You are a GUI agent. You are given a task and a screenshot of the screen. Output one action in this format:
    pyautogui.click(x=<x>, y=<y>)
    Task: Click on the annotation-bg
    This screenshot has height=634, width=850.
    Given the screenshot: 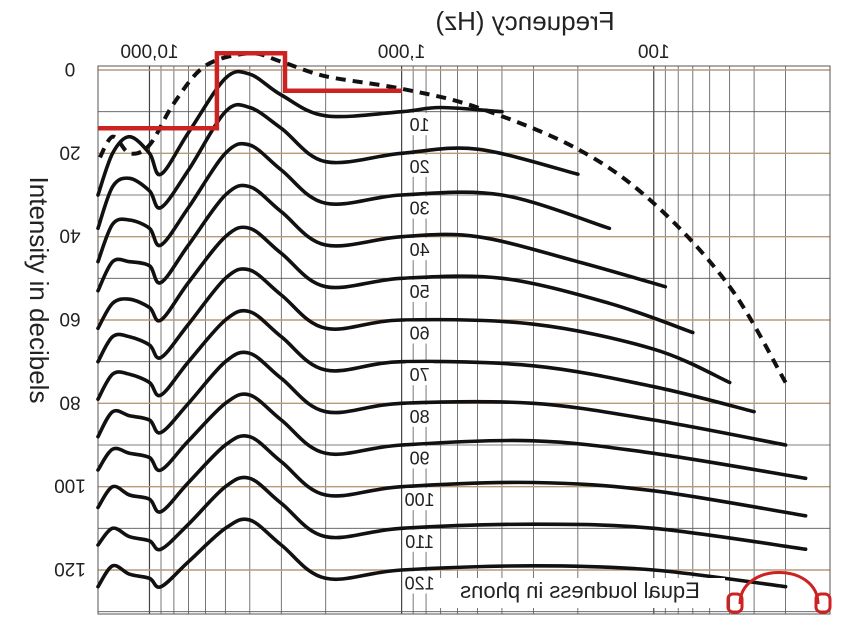 What is the action you would take?
    pyautogui.click(x=582, y=593)
    